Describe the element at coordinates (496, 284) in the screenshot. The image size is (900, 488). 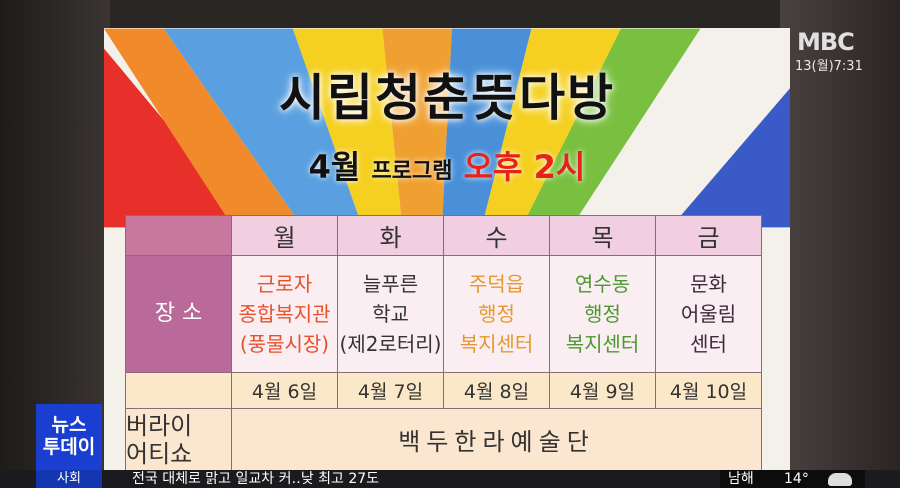
I see `place-line: 주덕읍` at that location.